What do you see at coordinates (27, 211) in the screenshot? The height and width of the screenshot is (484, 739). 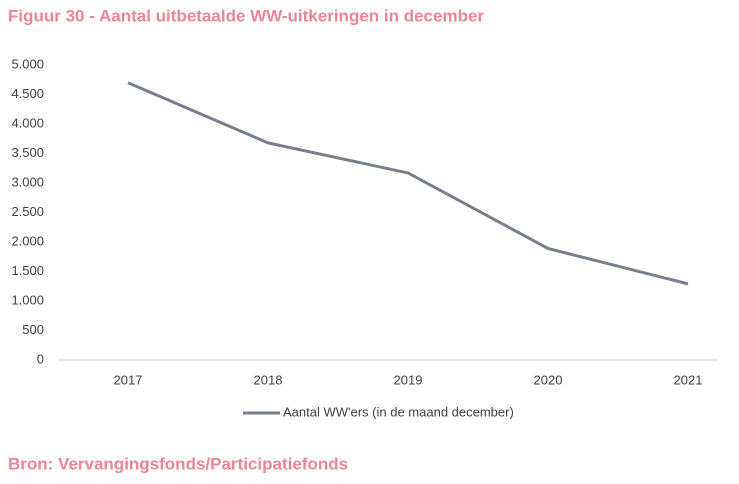 I see `y-tick-label: 2.500` at bounding box center [27, 211].